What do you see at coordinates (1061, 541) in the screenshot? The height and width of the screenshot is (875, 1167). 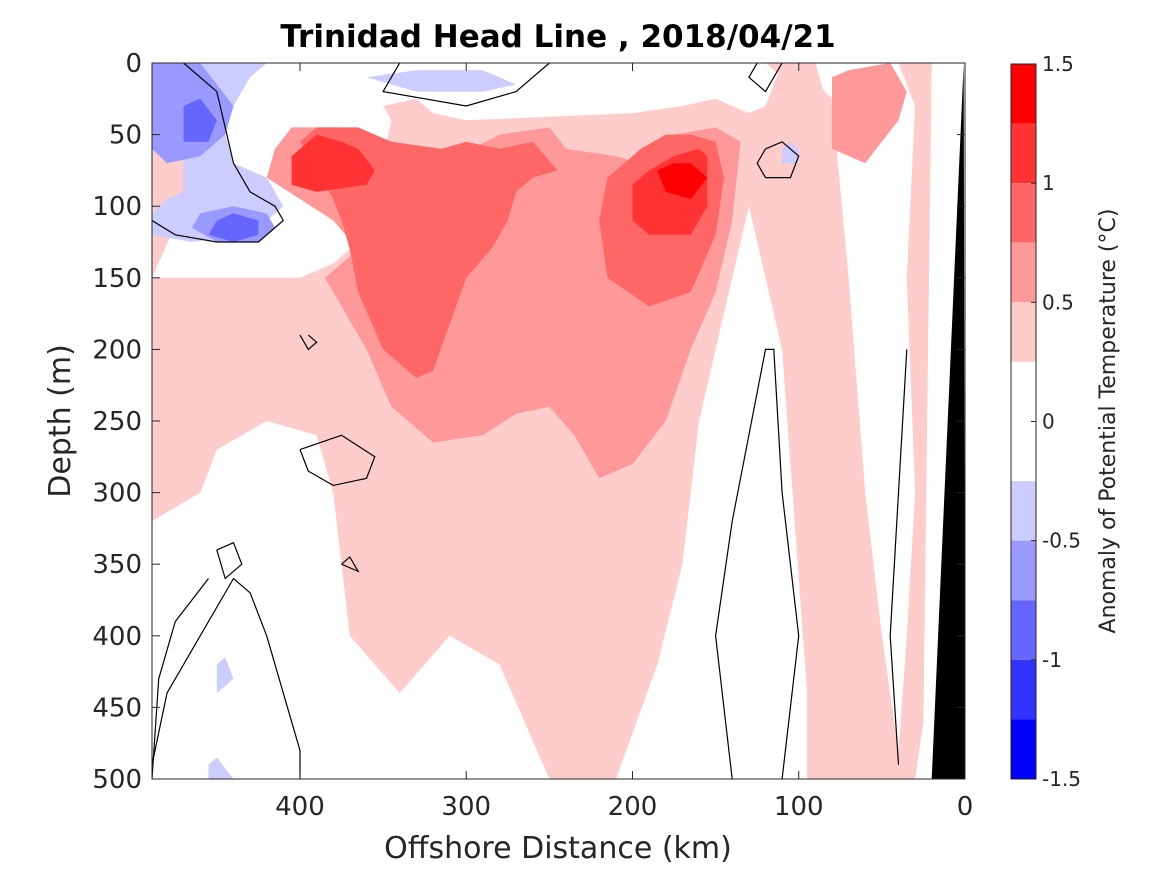 I see `colorbar-tick-label: -0.5` at bounding box center [1061, 541].